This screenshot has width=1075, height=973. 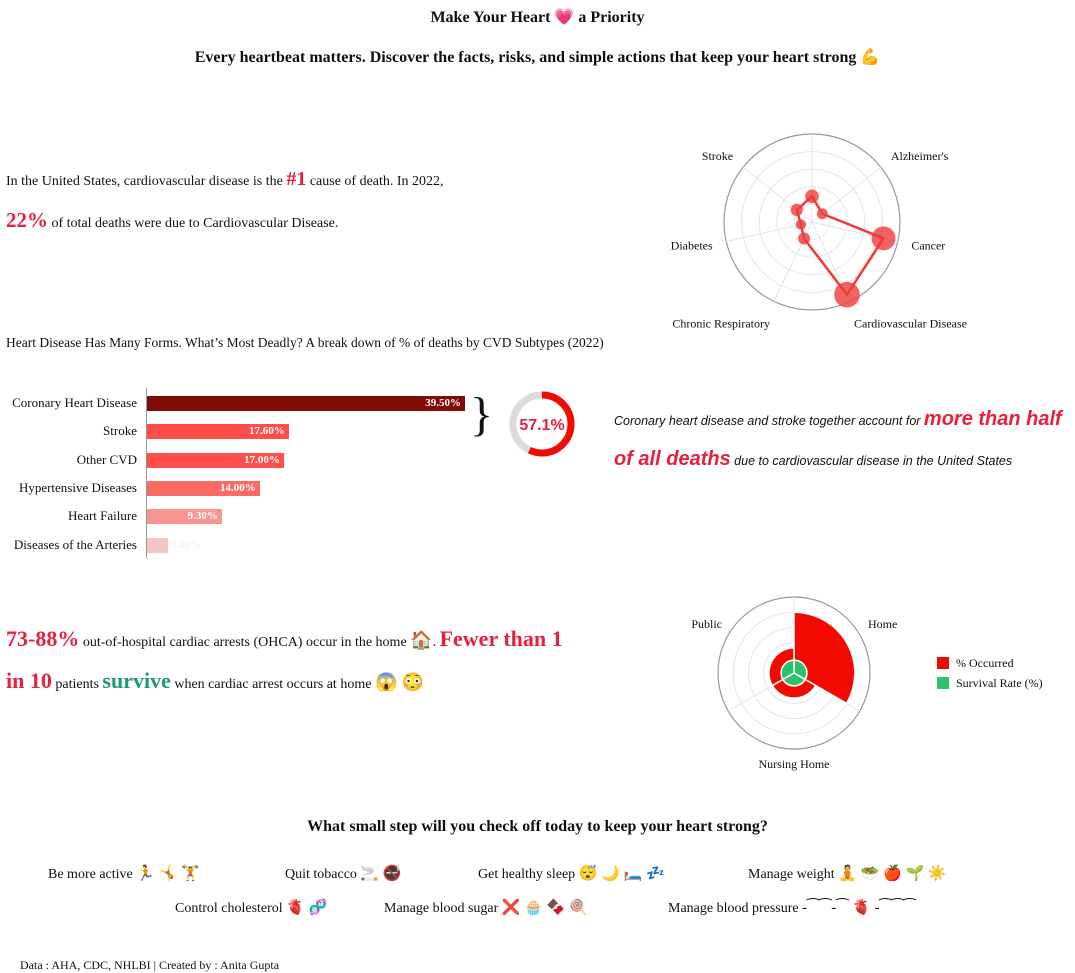 What do you see at coordinates (733, 908) in the screenshot?
I see `step-label: Manage blood pressure` at bounding box center [733, 908].